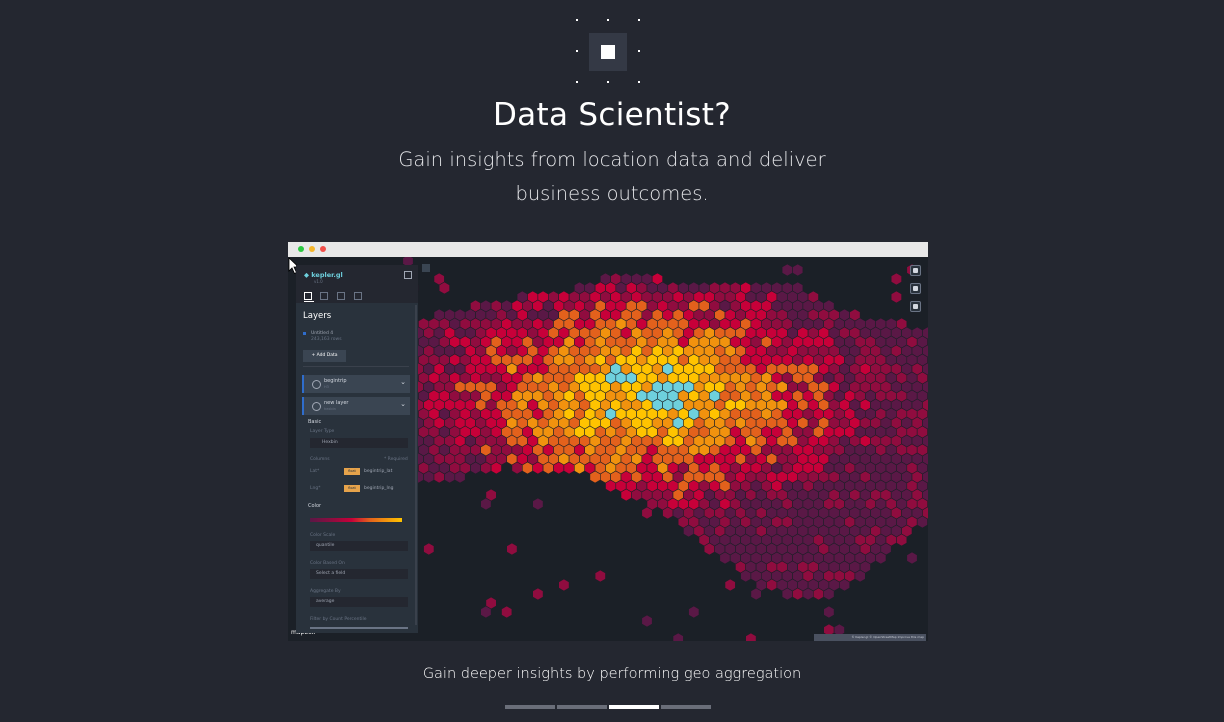 The image size is (1224, 722). What do you see at coordinates (308, 296) in the screenshot?
I see `tab-layers` at bounding box center [308, 296].